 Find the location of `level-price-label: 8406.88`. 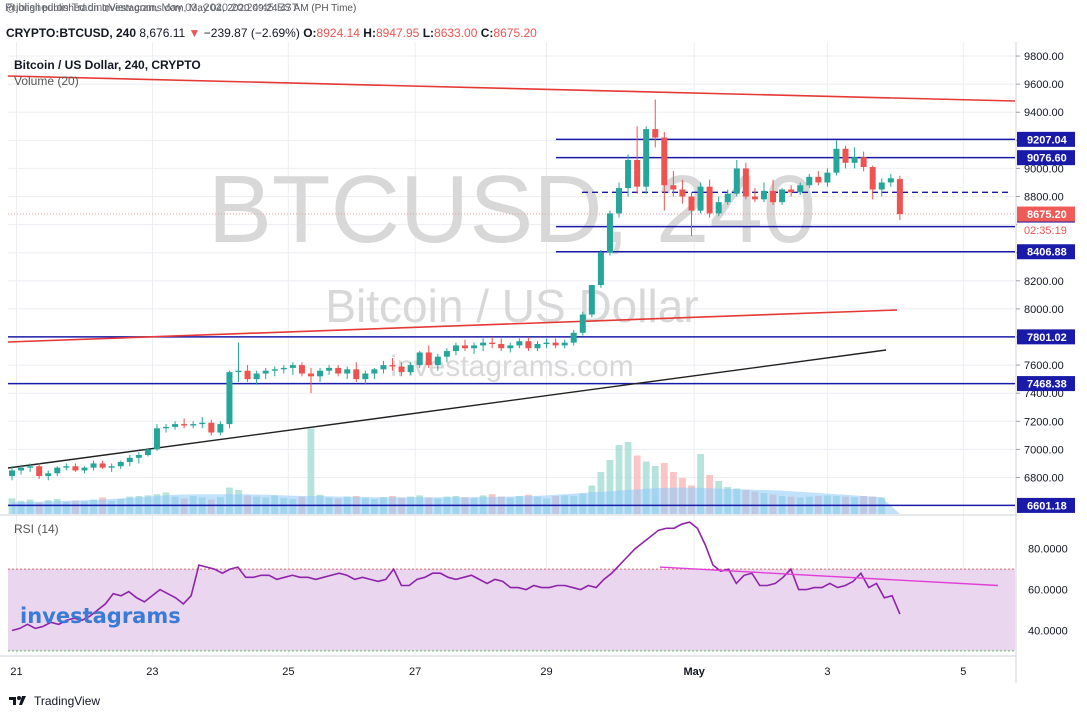

level-price-label: 8406.88 is located at coordinates (1047, 253).